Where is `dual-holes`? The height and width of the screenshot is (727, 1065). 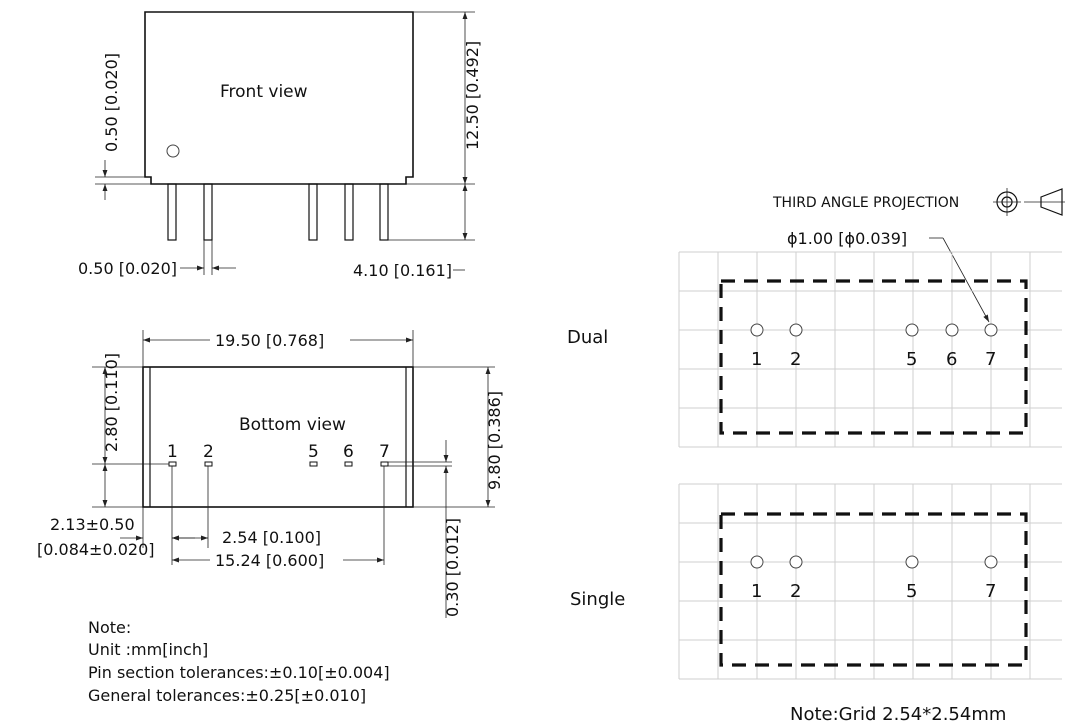
dual-holes is located at coordinates (874, 330).